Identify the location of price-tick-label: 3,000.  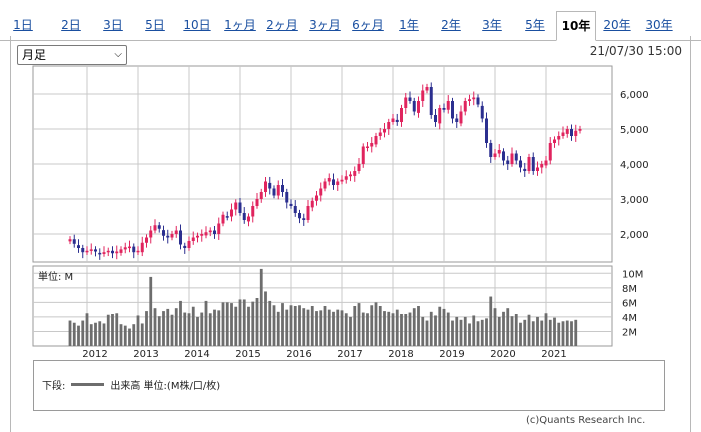
(634, 200).